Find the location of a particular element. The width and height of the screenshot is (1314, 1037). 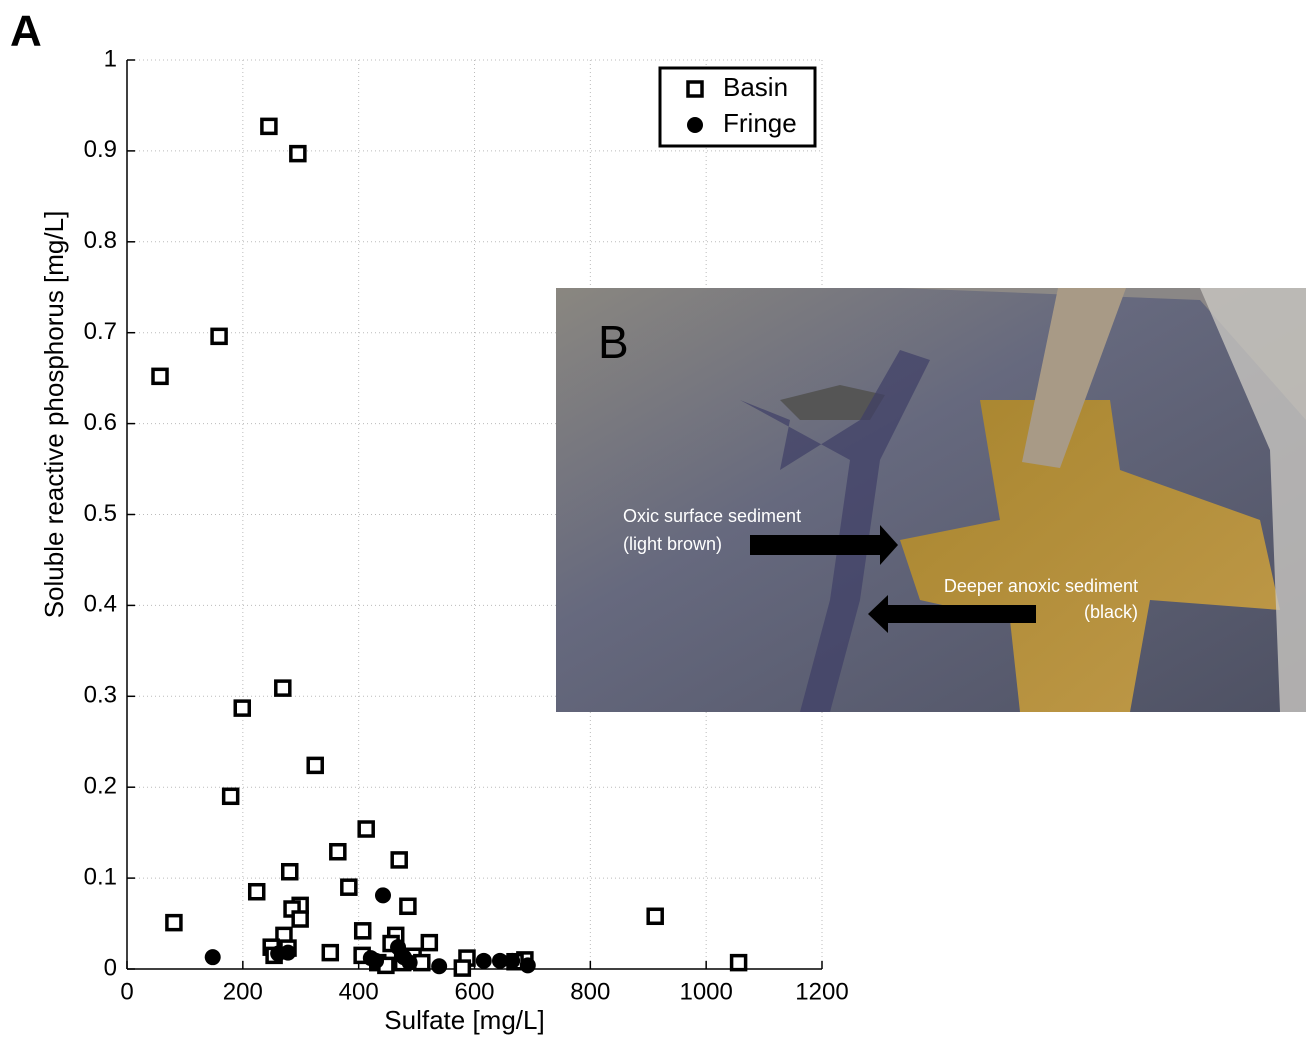

photo-annotation: Deeper anoxic sediment is located at coordinates (1041, 586).